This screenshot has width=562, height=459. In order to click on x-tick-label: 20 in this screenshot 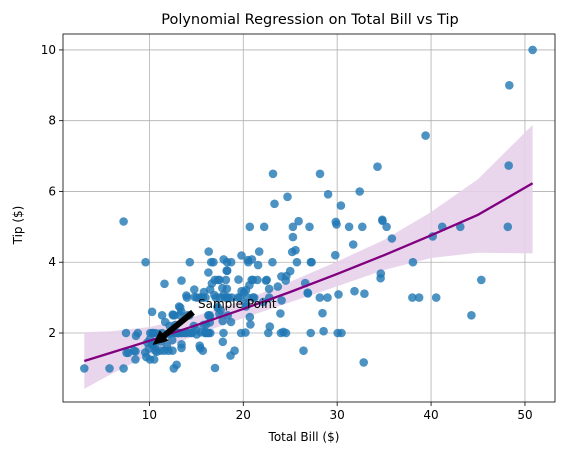, I will do `click(243, 415)`.